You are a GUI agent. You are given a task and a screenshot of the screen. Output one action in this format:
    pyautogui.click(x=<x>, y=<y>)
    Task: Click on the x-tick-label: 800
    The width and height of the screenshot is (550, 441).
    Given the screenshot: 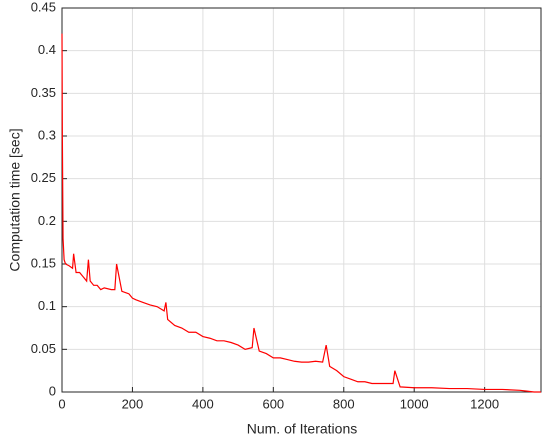 What is the action you would take?
    pyautogui.click(x=344, y=403)
    